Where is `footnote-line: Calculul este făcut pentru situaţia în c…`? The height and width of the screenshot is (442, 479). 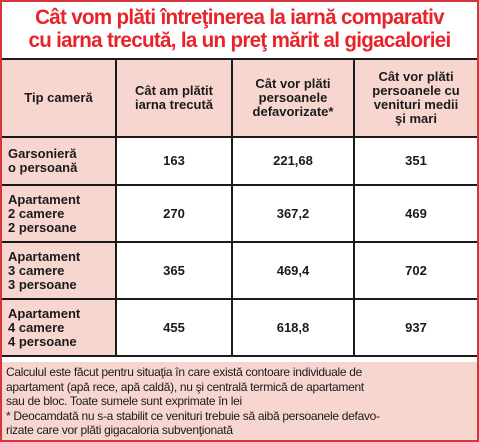
footnote-line: Calculul este făcut pentru situaţia în c… is located at coordinates (184, 372).